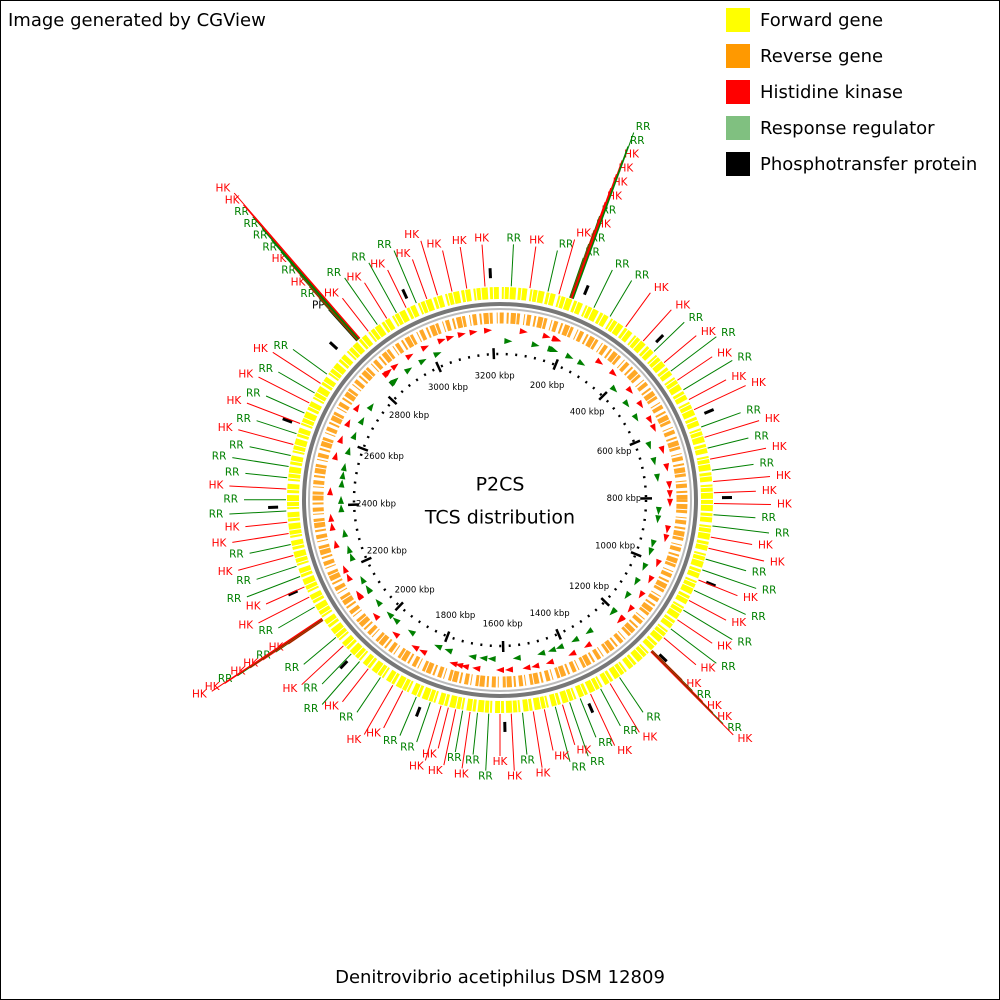 The image size is (1000, 1000). What do you see at coordinates (500, 485) in the screenshot?
I see `map-title: P2CS` at bounding box center [500, 485].